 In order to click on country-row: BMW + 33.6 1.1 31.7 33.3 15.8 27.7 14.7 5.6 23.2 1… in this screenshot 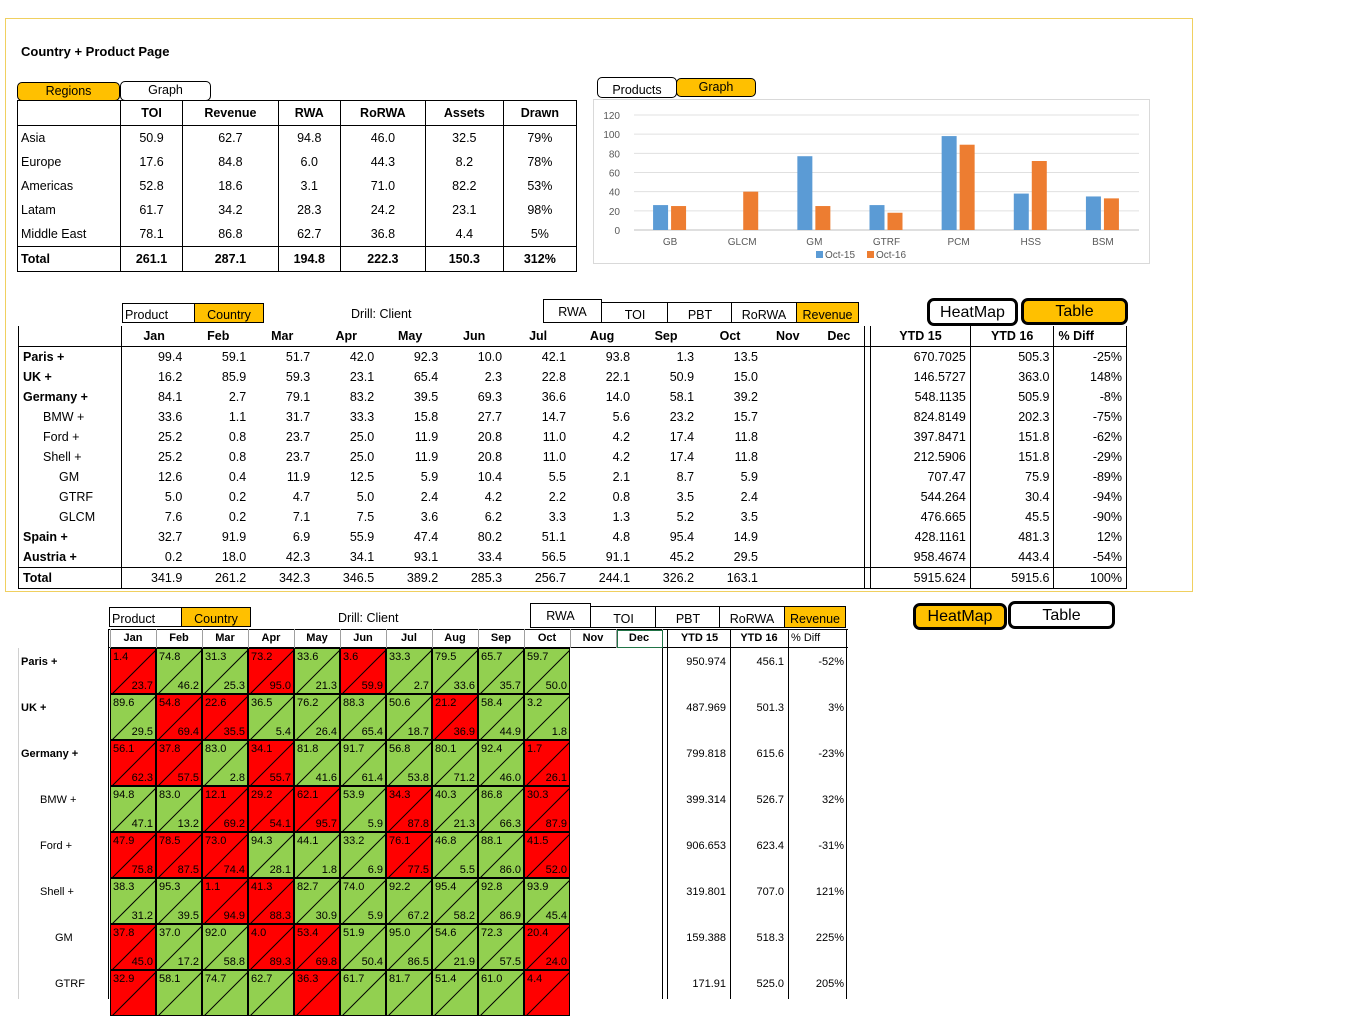, I will do `click(572, 417)`.